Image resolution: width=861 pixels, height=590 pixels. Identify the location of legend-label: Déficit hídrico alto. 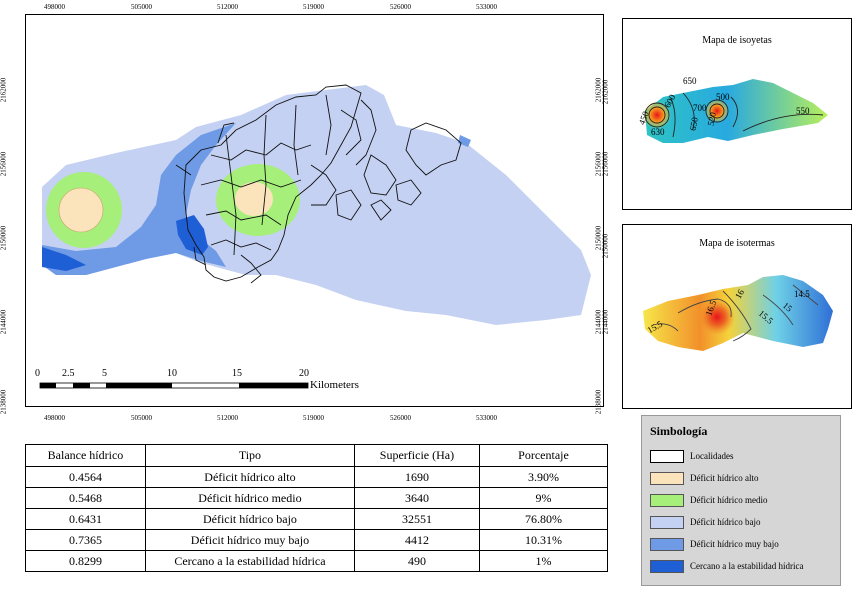
(724, 478).